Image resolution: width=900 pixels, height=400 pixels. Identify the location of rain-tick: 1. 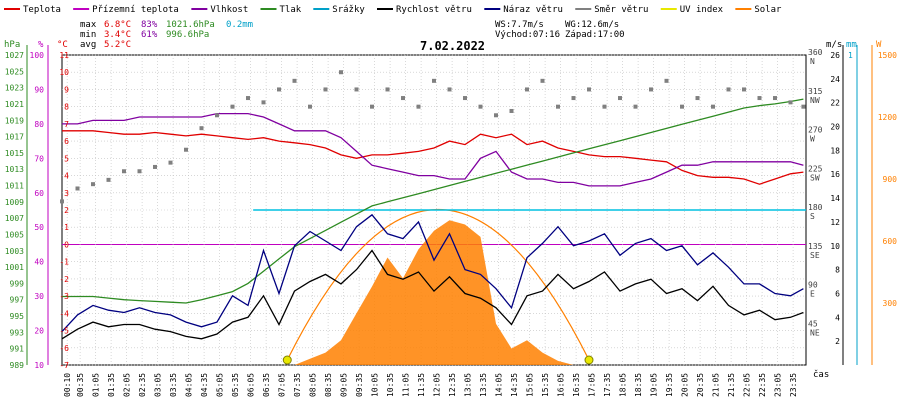
(850, 55).